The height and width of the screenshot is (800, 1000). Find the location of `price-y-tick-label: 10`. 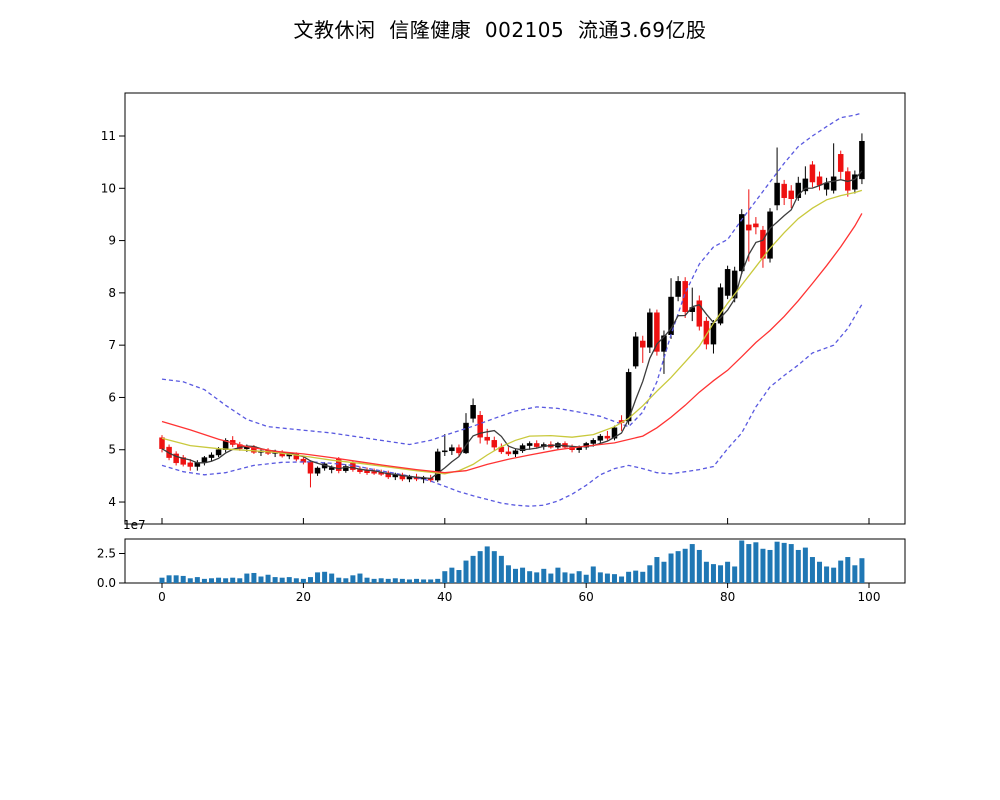

price-y-tick-label: 10 is located at coordinates (108, 188).